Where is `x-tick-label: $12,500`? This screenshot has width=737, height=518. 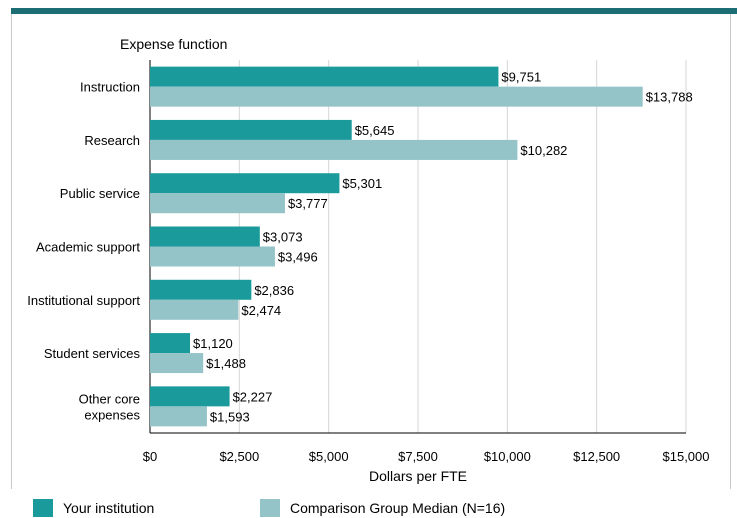
x-tick-label: $12,500 is located at coordinates (596, 456).